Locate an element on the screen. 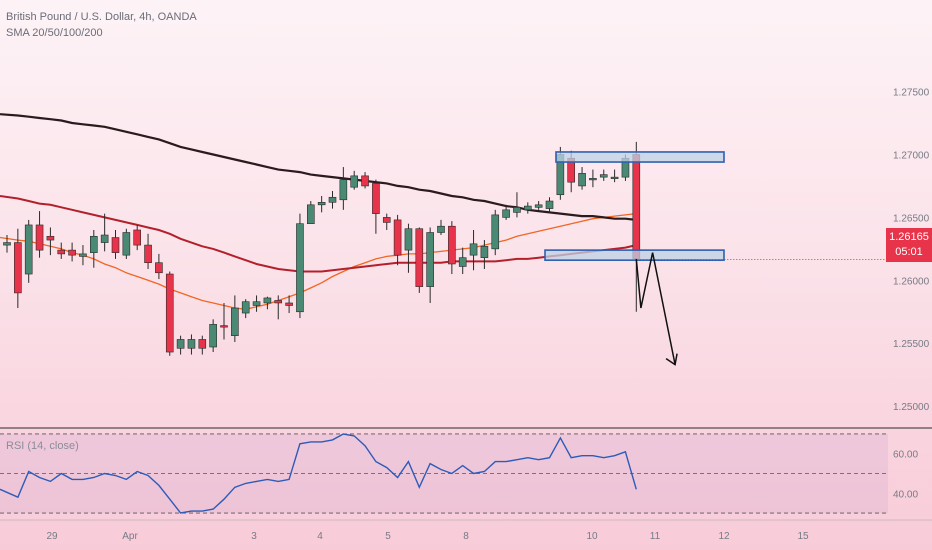 The height and width of the screenshot is (550, 932). sma-line-sma20 is located at coordinates (318, 261).